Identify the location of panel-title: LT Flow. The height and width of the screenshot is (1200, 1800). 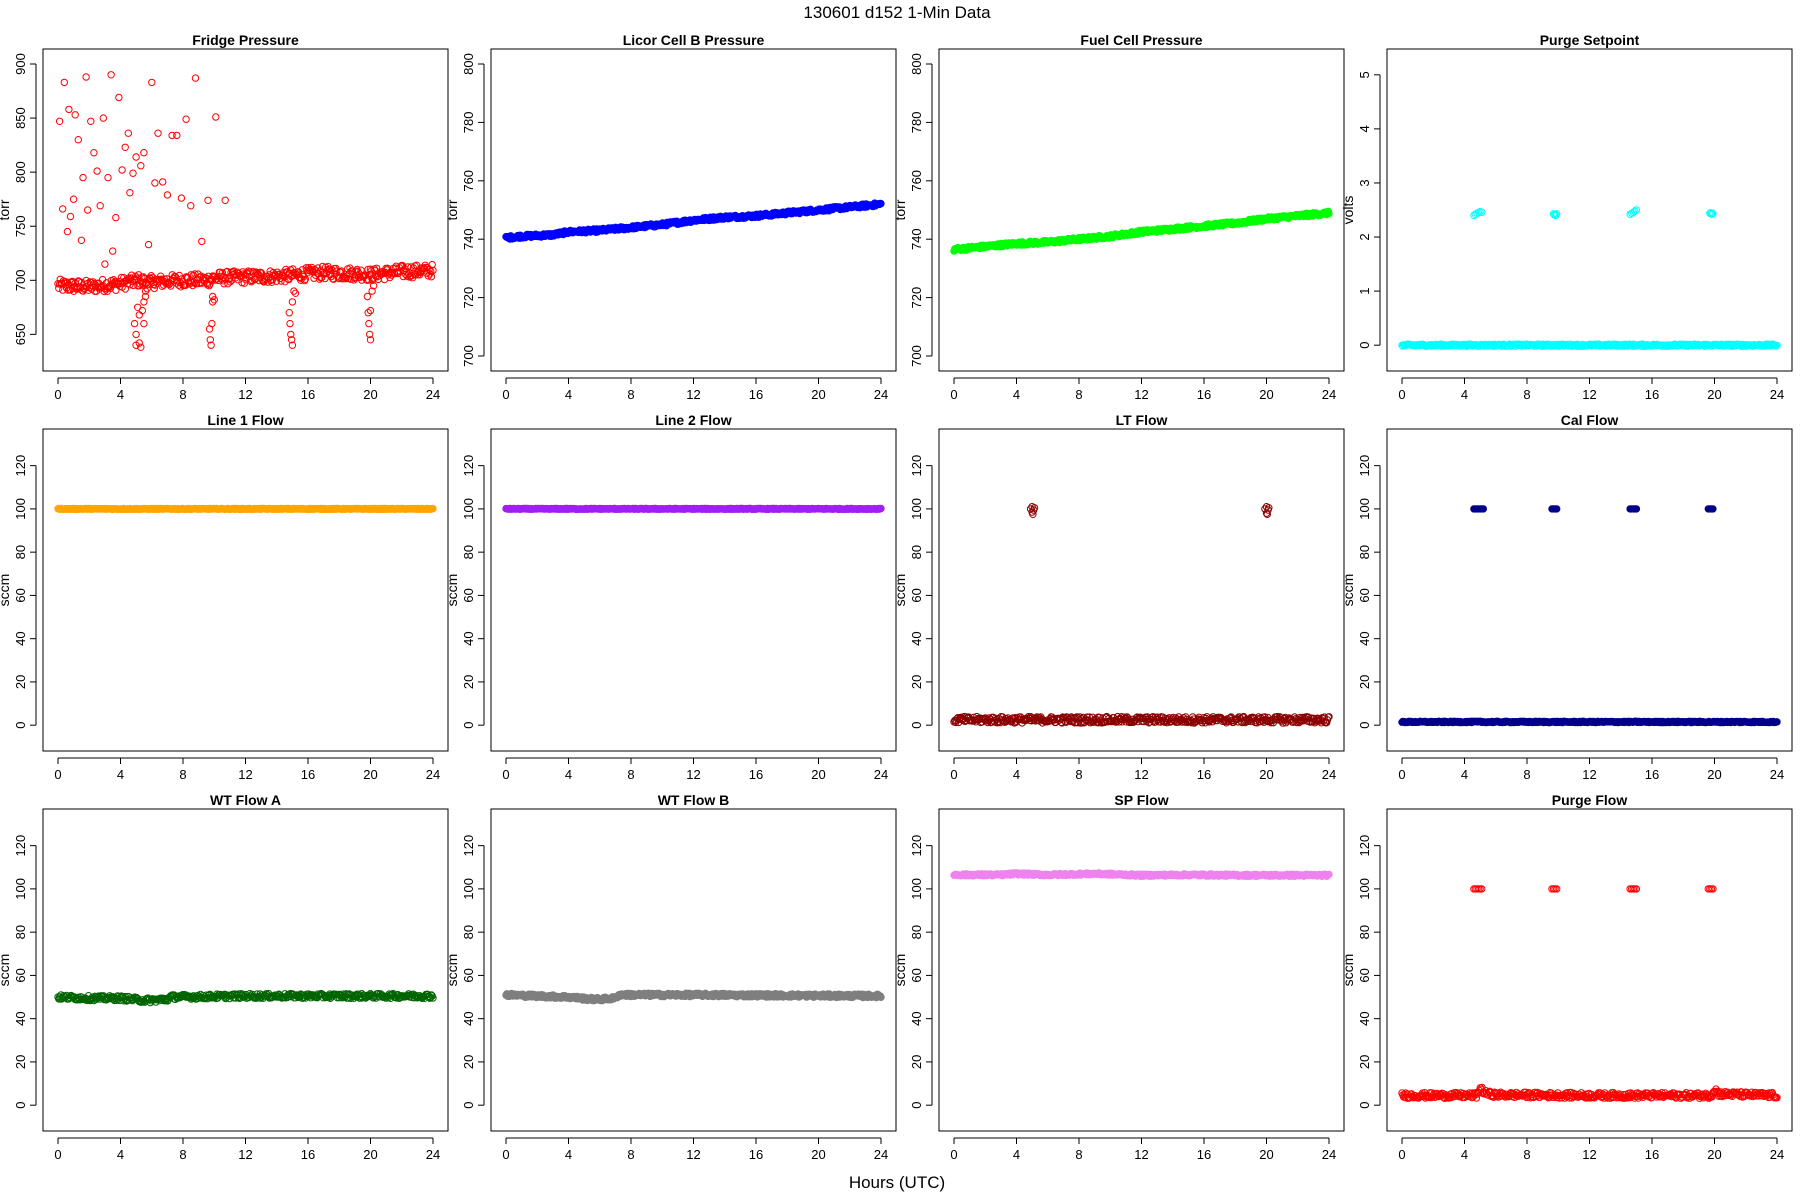
(1142, 420).